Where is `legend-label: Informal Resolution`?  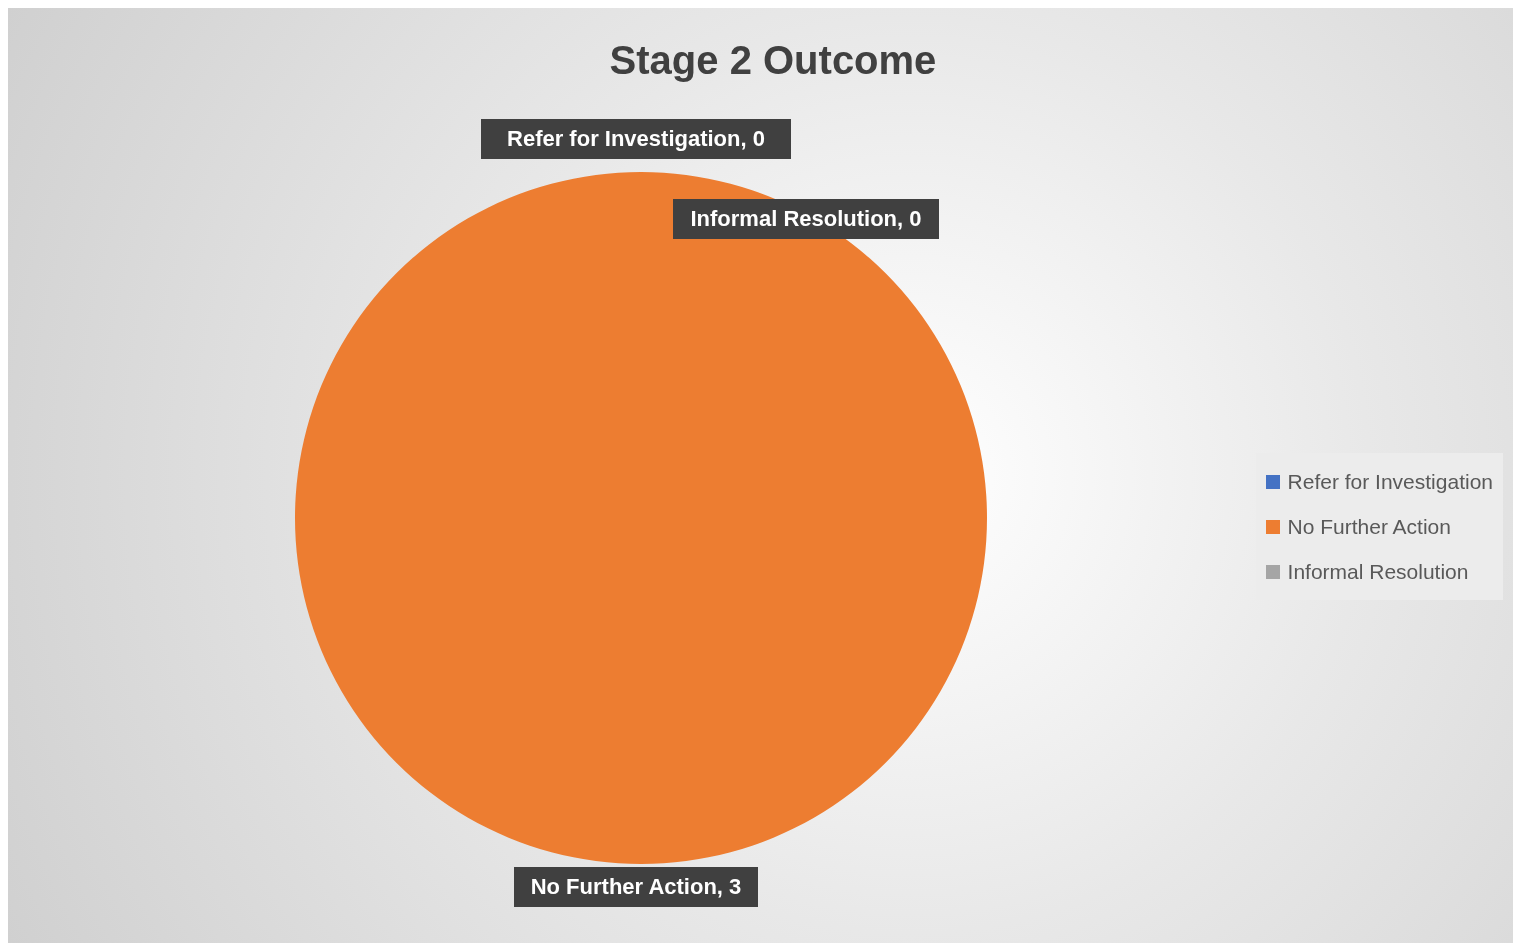
legend-label: Informal Resolution is located at coordinates (1378, 571).